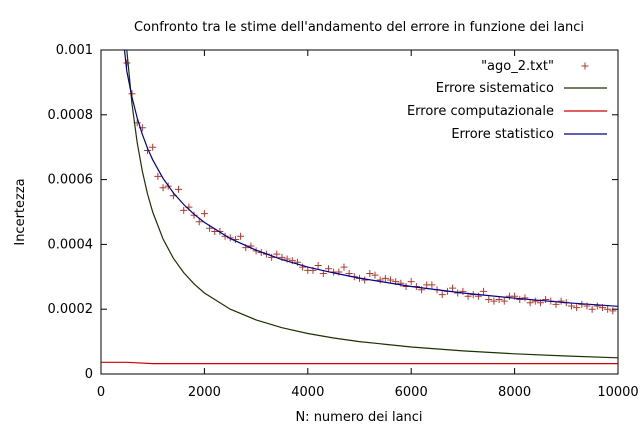 This screenshot has height=426, width=642. I want to click on y-tick-label: 0.001, so click(74, 50).